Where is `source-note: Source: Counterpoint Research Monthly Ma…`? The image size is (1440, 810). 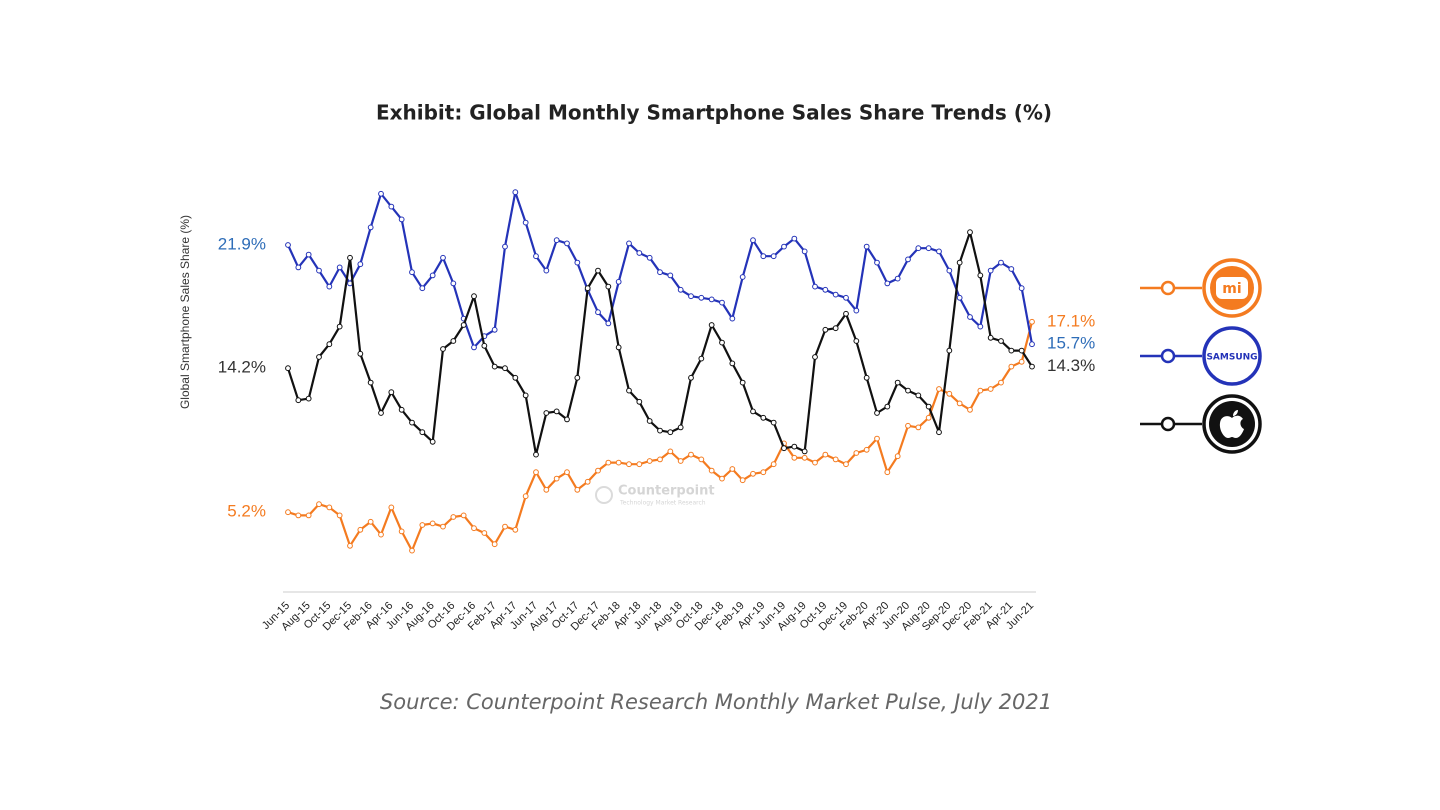 source-note: Source: Counterpoint Research Monthly Ma… is located at coordinates (716, 702).